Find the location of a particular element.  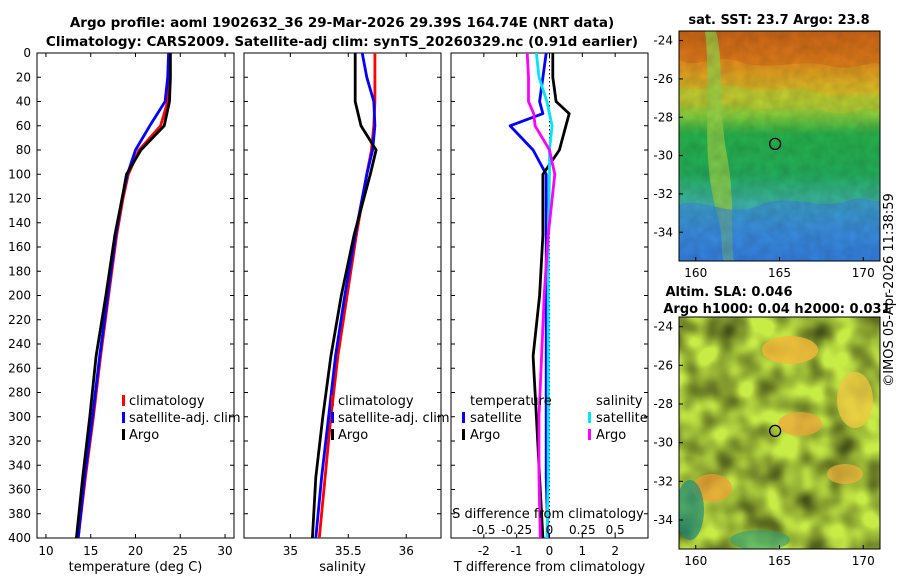

difference-line-s-satellite is located at coordinates (544, 295).